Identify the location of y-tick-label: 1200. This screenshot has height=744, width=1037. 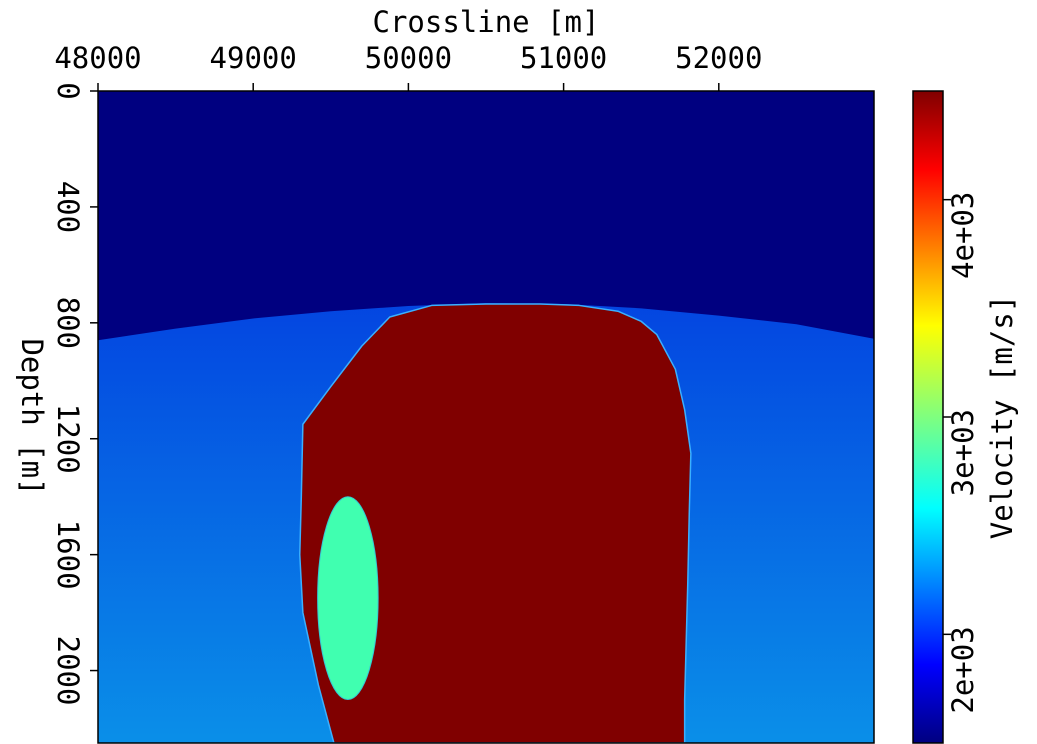
(68, 439).